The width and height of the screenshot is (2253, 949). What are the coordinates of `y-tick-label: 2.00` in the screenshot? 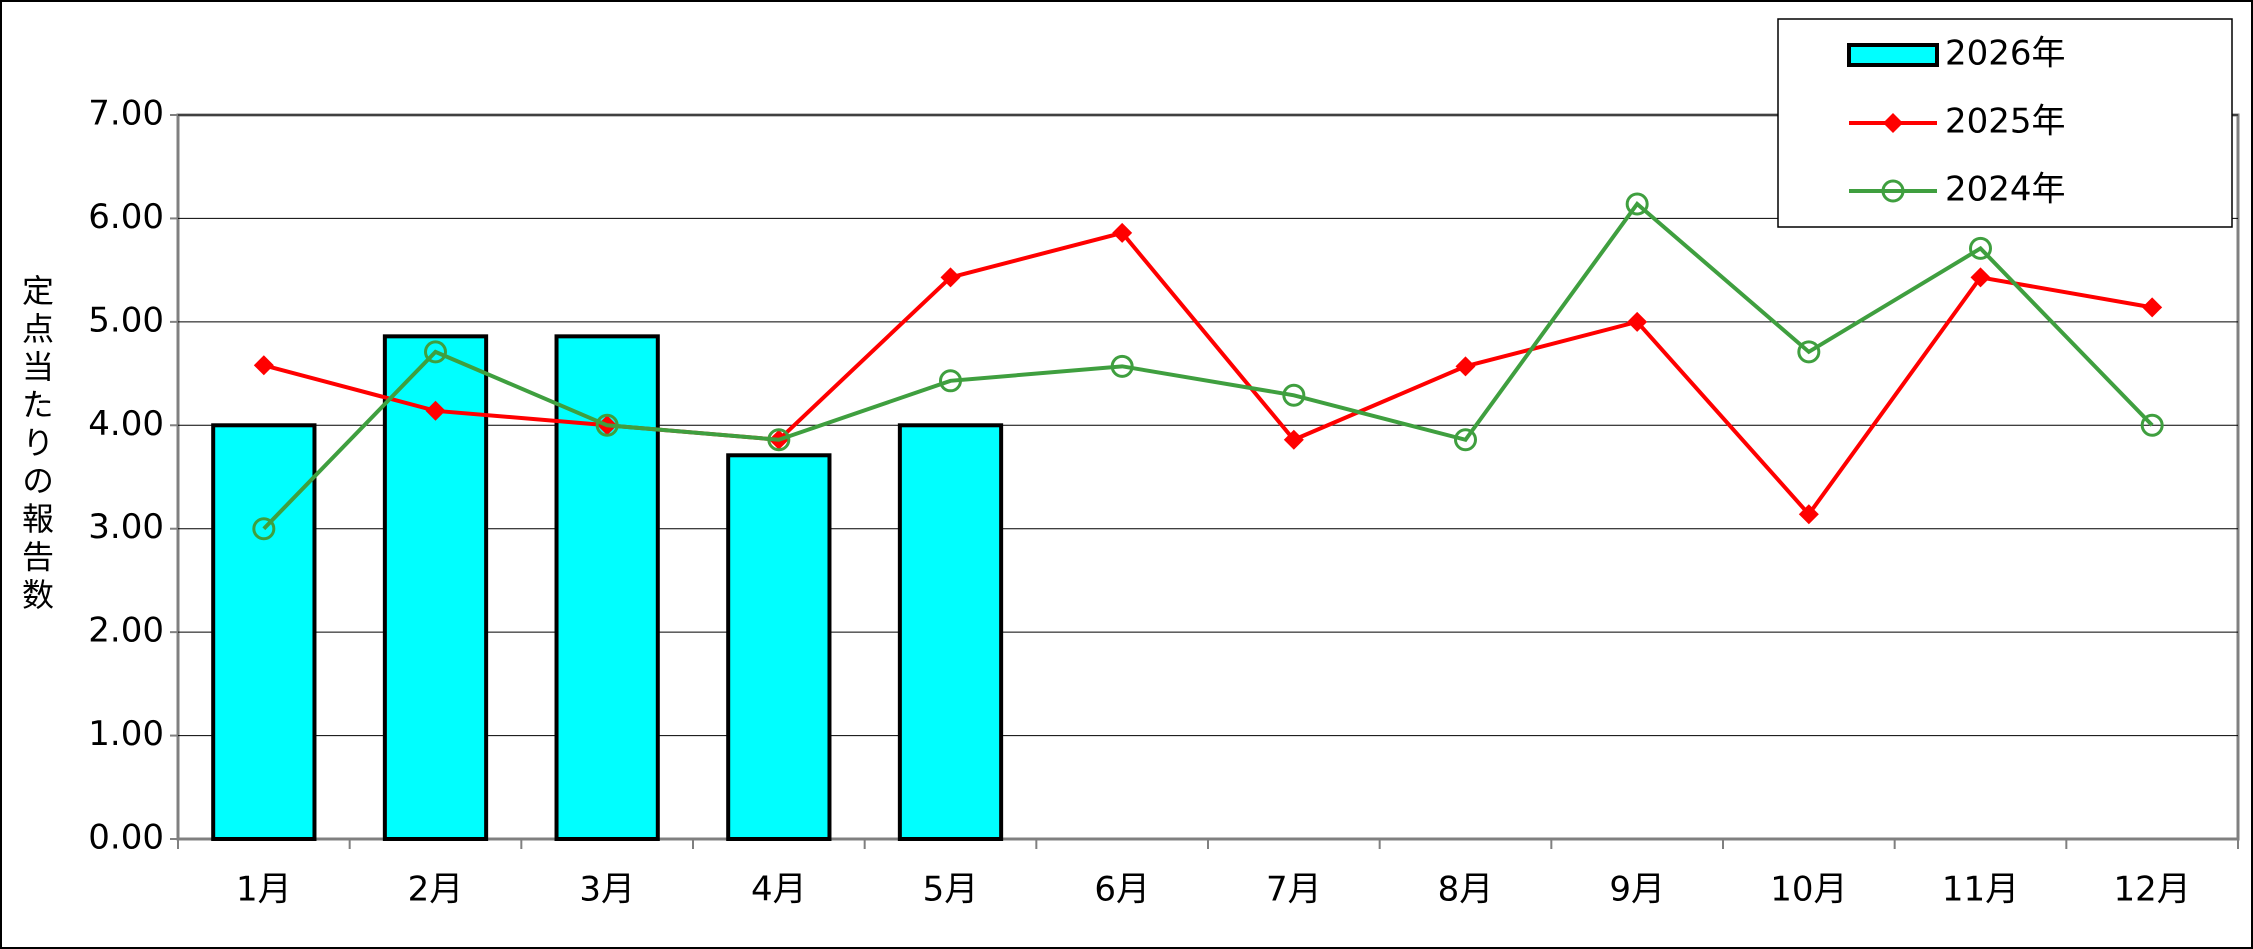 It's located at (126, 631).